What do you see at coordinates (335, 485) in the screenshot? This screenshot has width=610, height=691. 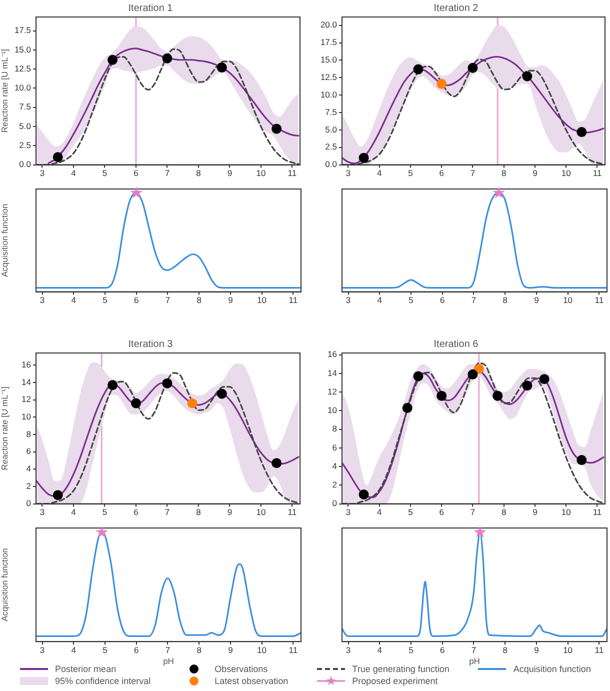 I see `y-tick-label: 2` at bounding box center [335, 485].